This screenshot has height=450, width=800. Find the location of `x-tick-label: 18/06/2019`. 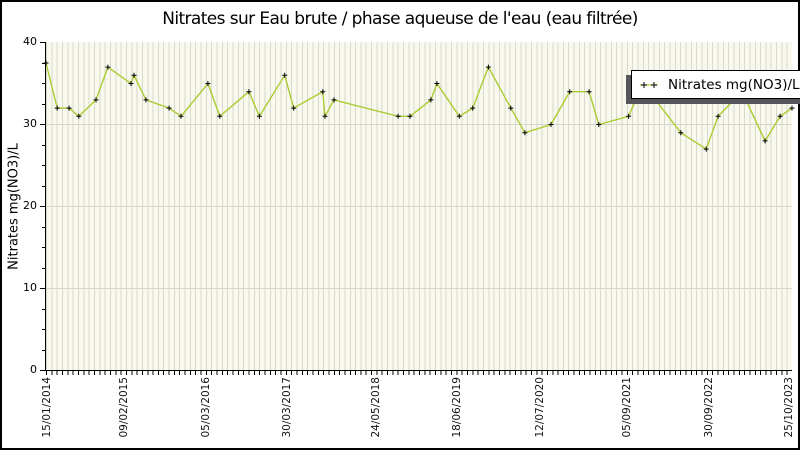

x-tick-label: 18/06/2019 is located at coordinates (456, 407).